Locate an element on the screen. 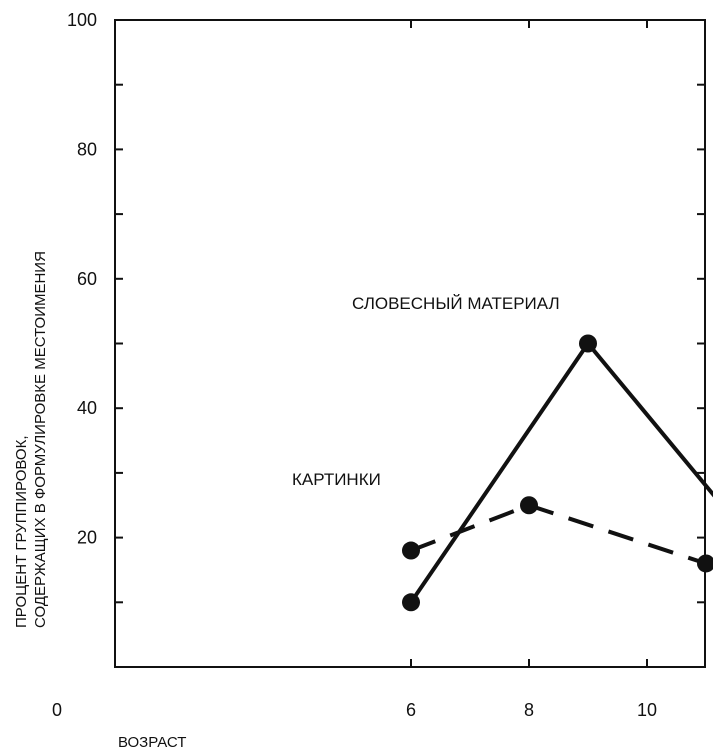  y-tick-label: 40 is located at coordinates (87, 408).